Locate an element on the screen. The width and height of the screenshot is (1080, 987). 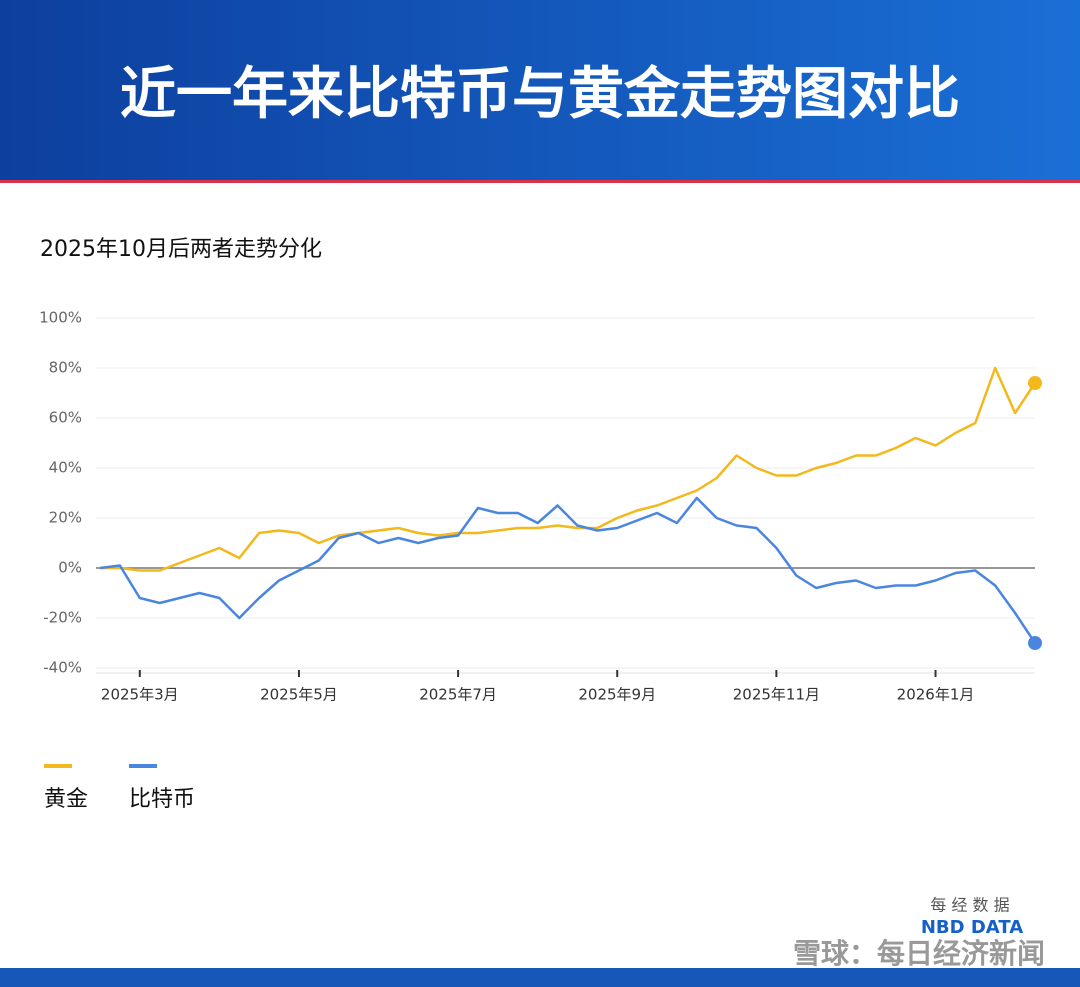
y-tick-label: -40% is located at coordinates (62, 668).